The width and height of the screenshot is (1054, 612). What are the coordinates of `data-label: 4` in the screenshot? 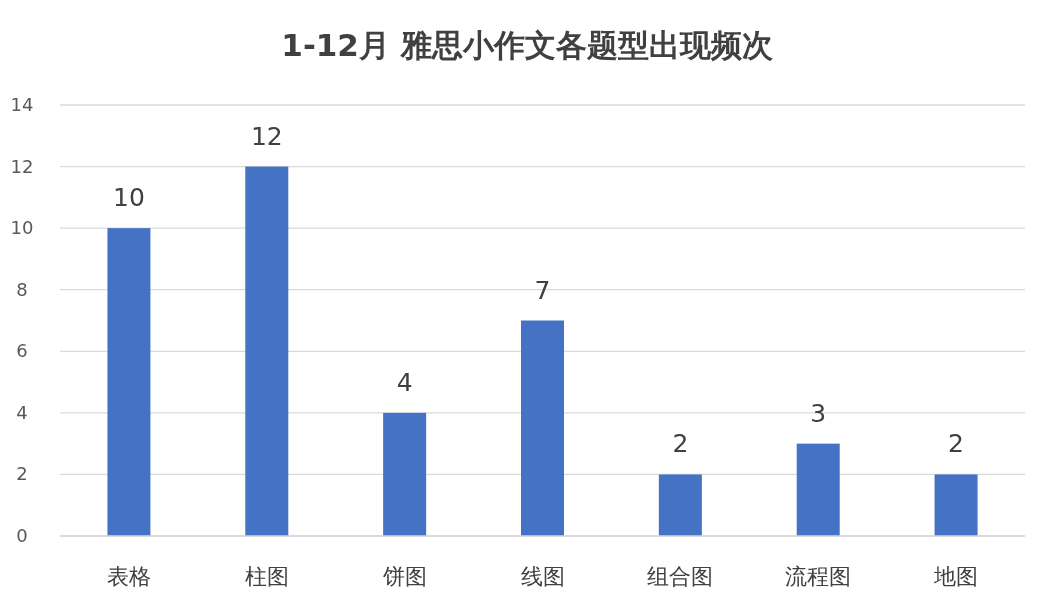 It's located at (404, 382).